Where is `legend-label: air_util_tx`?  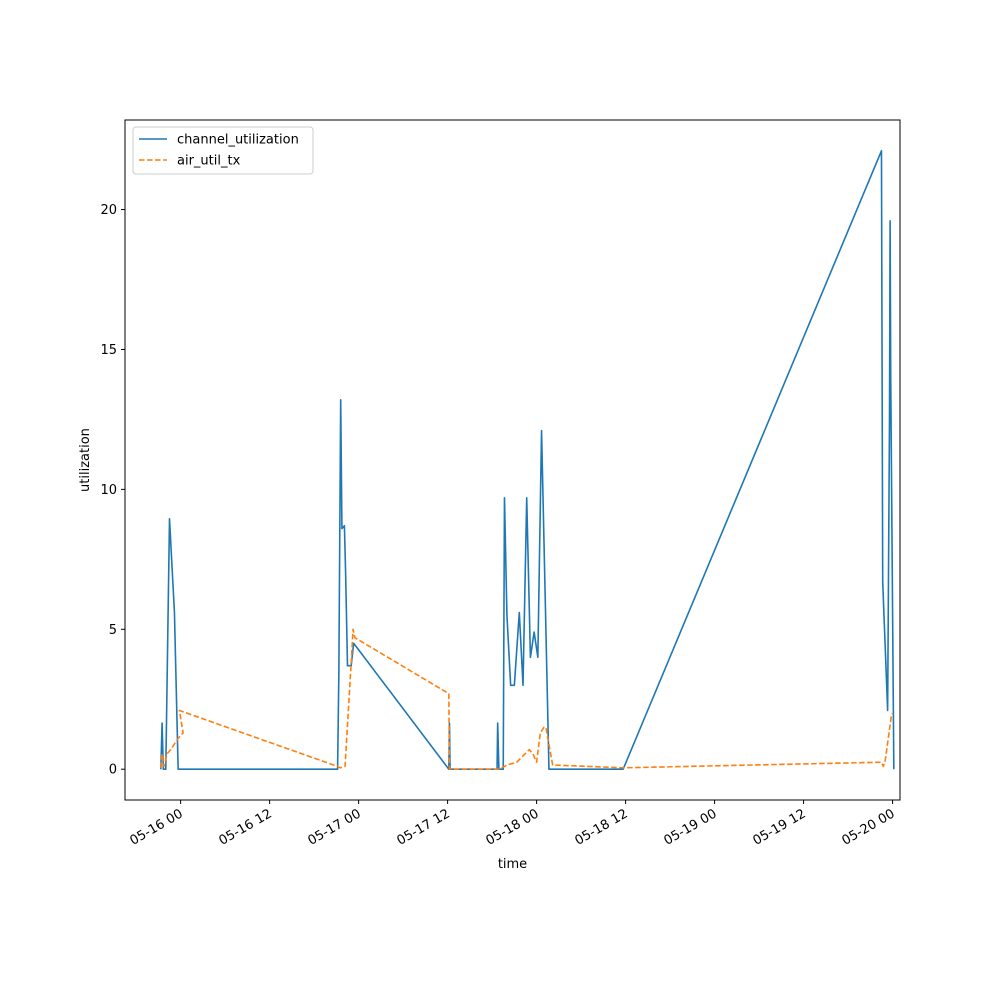
legend-label: air_util_tx is located at coordinates (209, 161).